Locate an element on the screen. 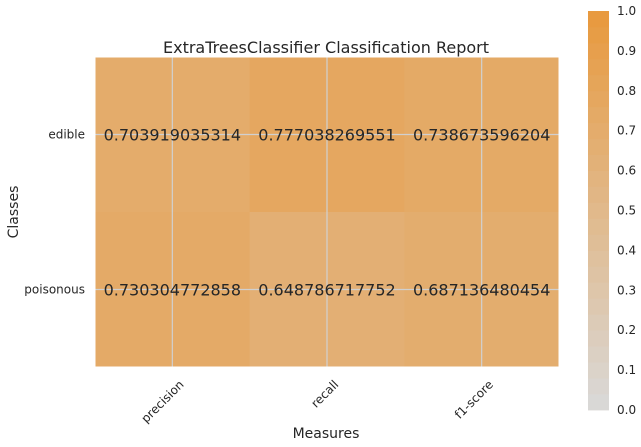  cell-value-label: 0.687136480454 is located at coordinates (481, 290).